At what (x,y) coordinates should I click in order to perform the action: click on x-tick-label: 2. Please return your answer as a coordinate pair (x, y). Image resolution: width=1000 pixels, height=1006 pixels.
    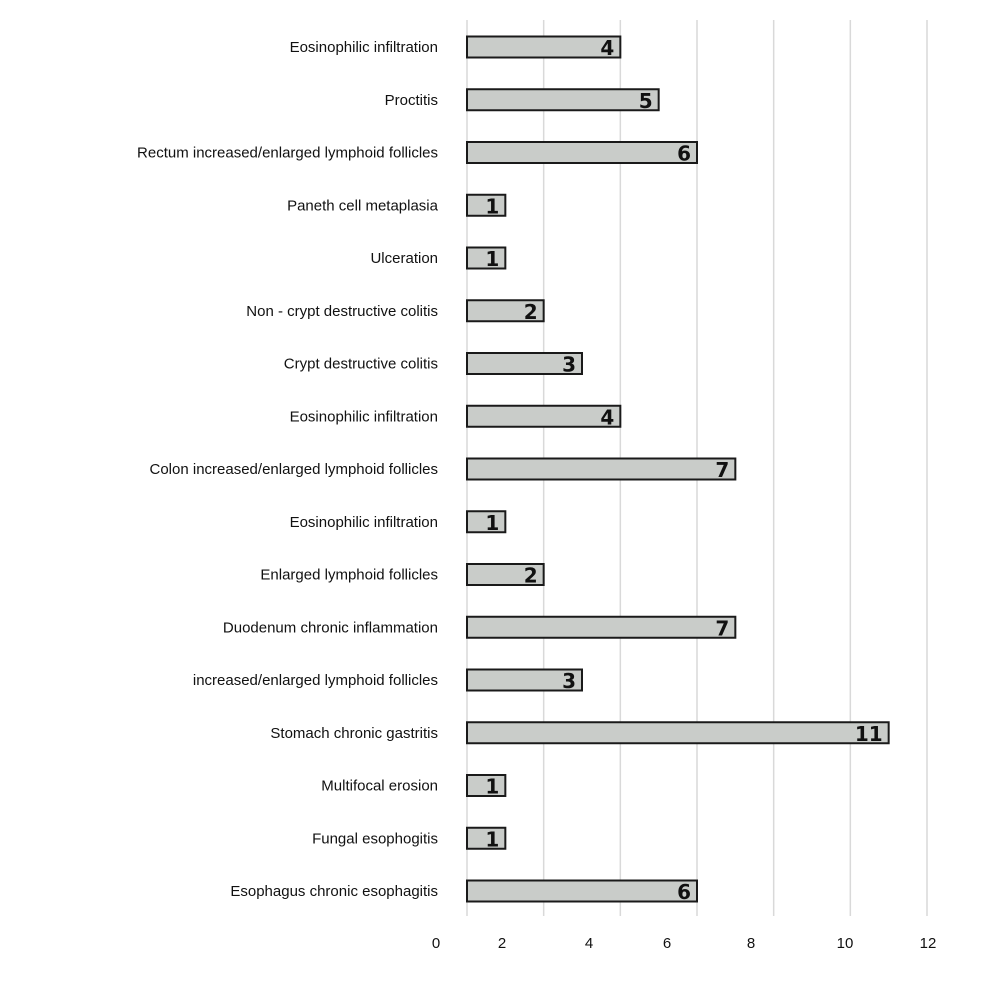
    Looking at the image, I should click on (502, 943).